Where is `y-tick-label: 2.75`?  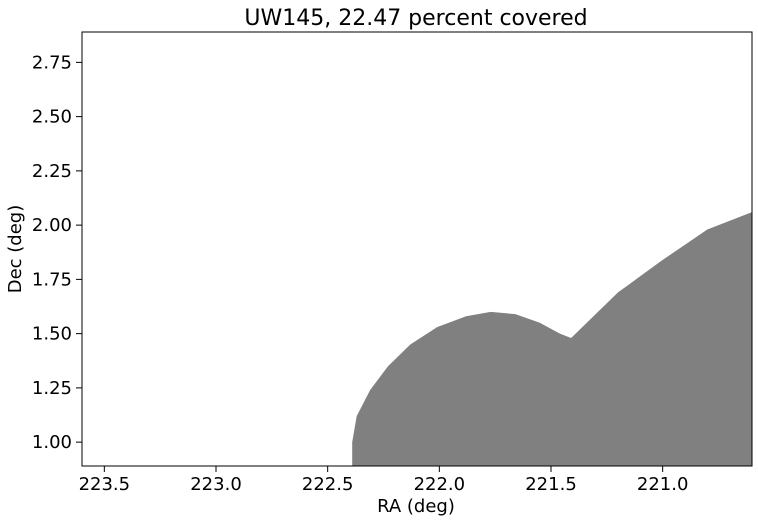
y-tick-label: 2.75 is located at coordinates (52, 62).